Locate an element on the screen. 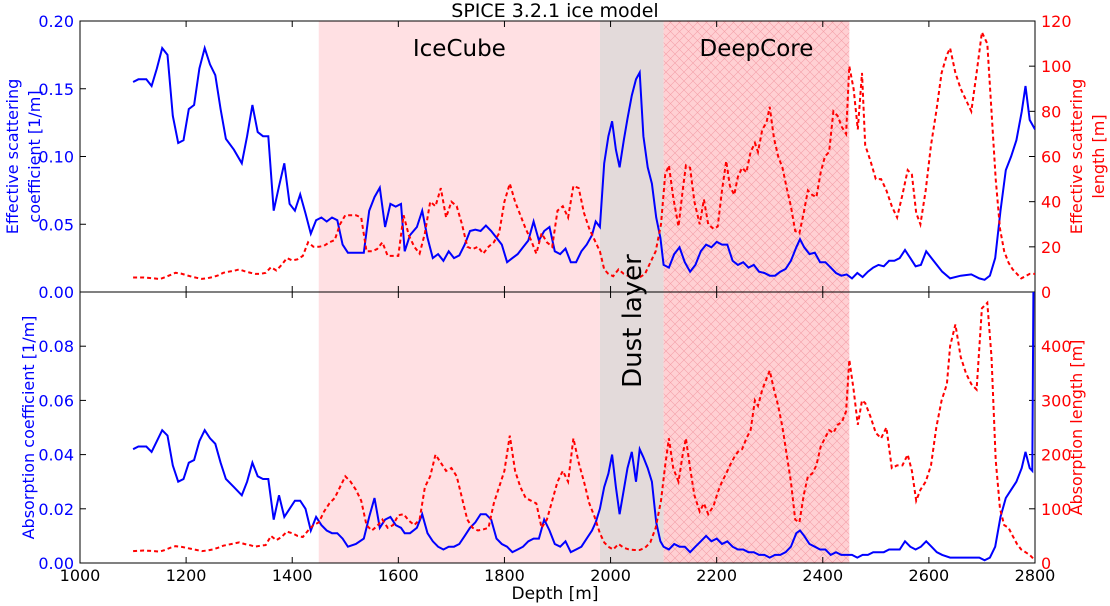 This screenshot has width=1110, height=606. region-label-deepcore: DeepCore is located at coordinates (757, 49).